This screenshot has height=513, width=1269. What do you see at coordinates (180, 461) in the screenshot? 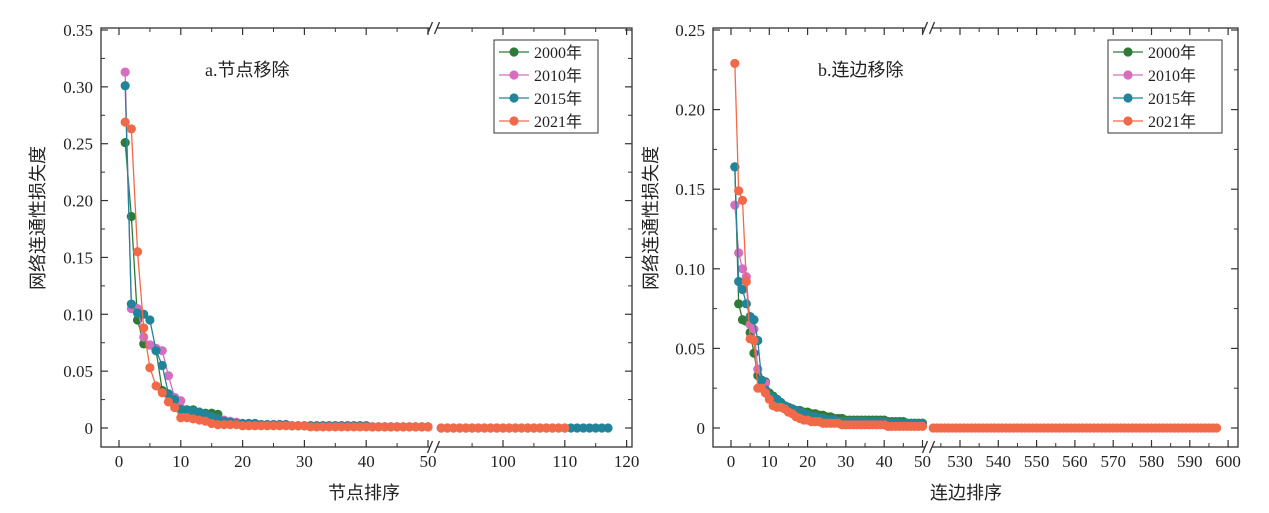
I see `x-tick-label: 10` at bounding box center [180, 461].